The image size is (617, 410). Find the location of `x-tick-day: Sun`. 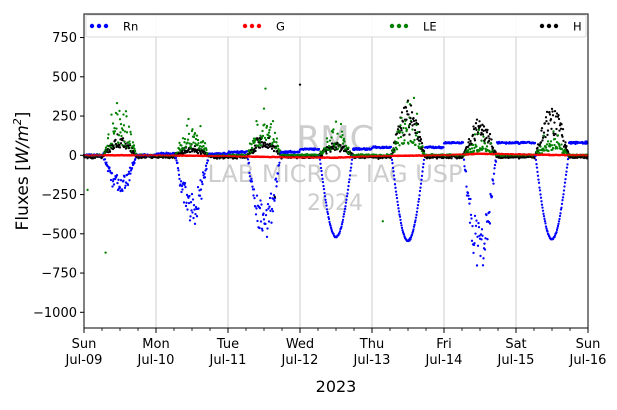

x-tick-day: Sun is located at coordinates (84, 344).